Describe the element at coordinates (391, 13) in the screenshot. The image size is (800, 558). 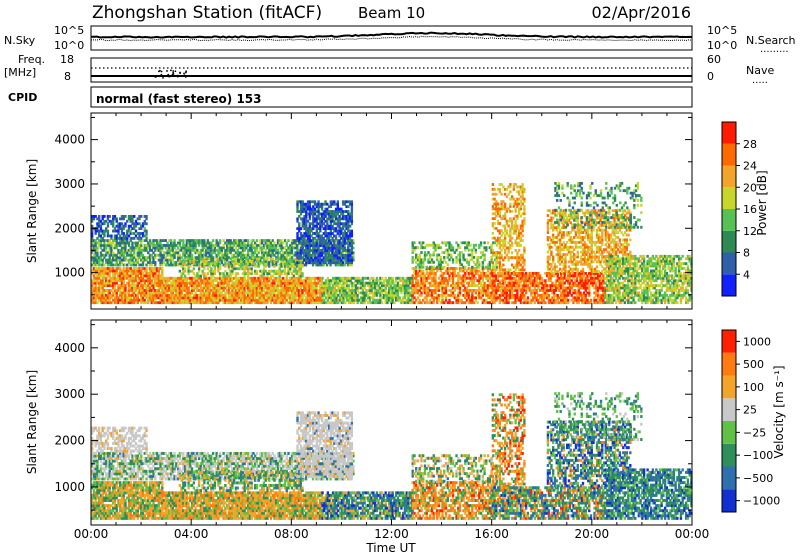
I see `beam-label: Beam 10` at that location.